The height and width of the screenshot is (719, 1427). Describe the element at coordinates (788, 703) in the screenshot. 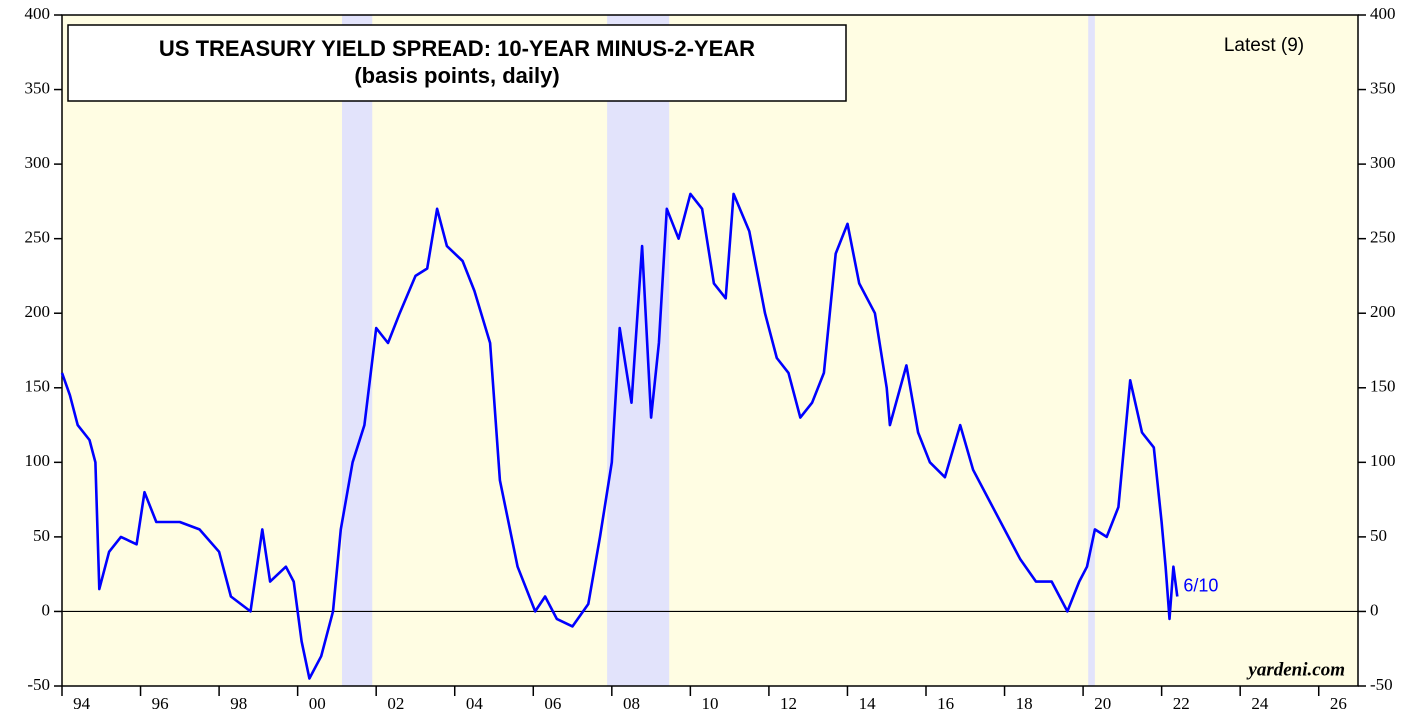

I see `x-tick-label: 12` at that location.